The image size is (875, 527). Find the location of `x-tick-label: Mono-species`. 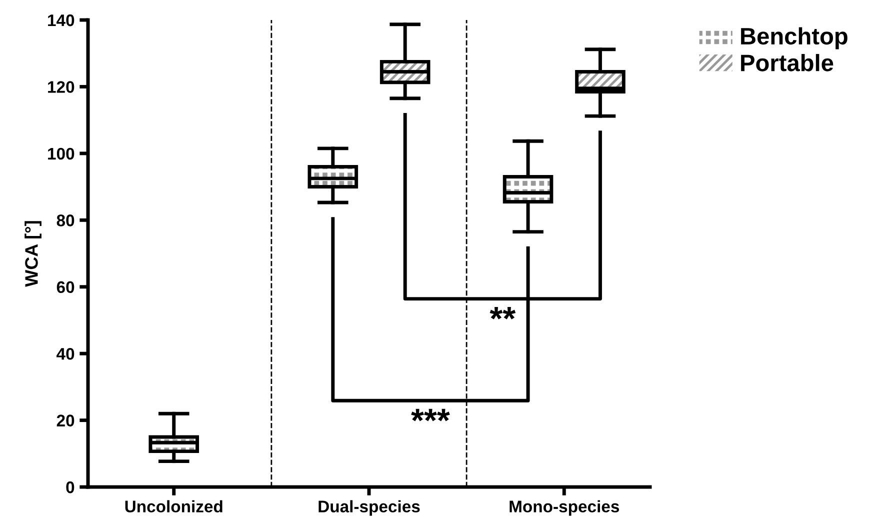

x-tick-label: Mono-species is located at coordinates (565, 508).